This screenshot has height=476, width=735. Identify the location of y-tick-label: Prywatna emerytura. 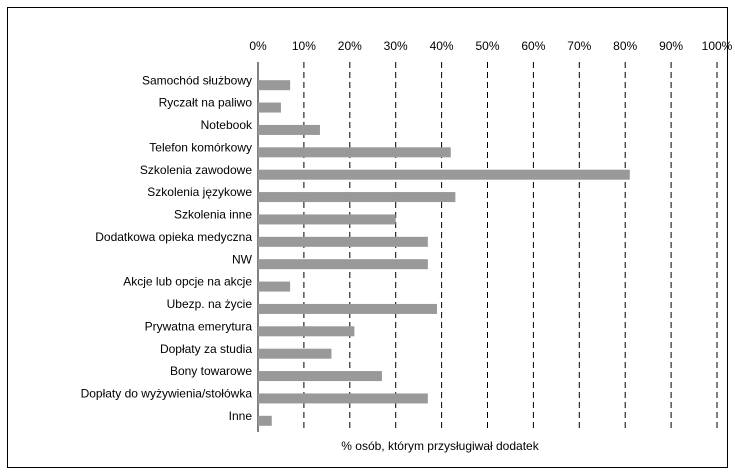
(199, 326).